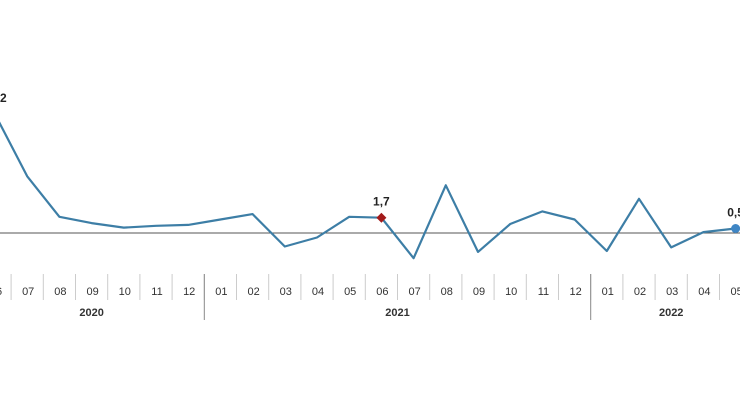 The height and width of the screenshot is (400, 740). I want to click on year-group-label: 2021, so click(397, 313).